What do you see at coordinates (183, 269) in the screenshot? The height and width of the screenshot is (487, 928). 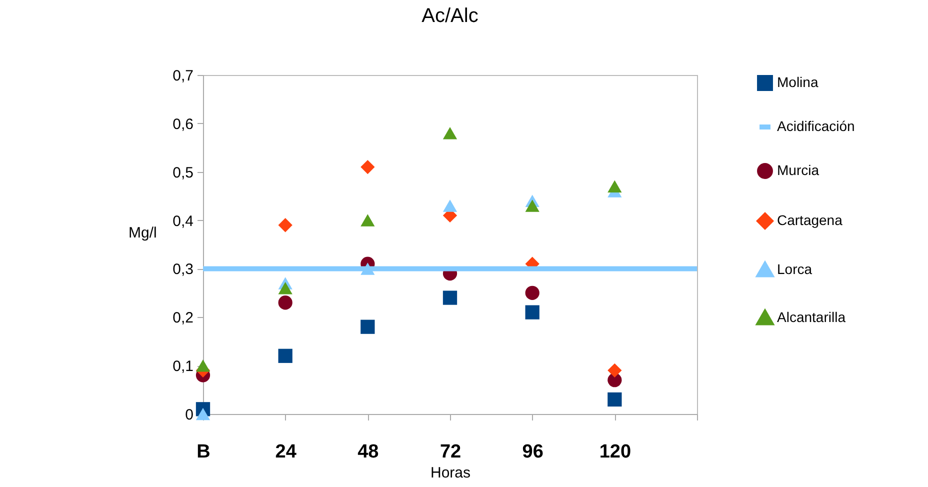 I see `y-tick-label: 0,3` at bounding box center [183, 269].